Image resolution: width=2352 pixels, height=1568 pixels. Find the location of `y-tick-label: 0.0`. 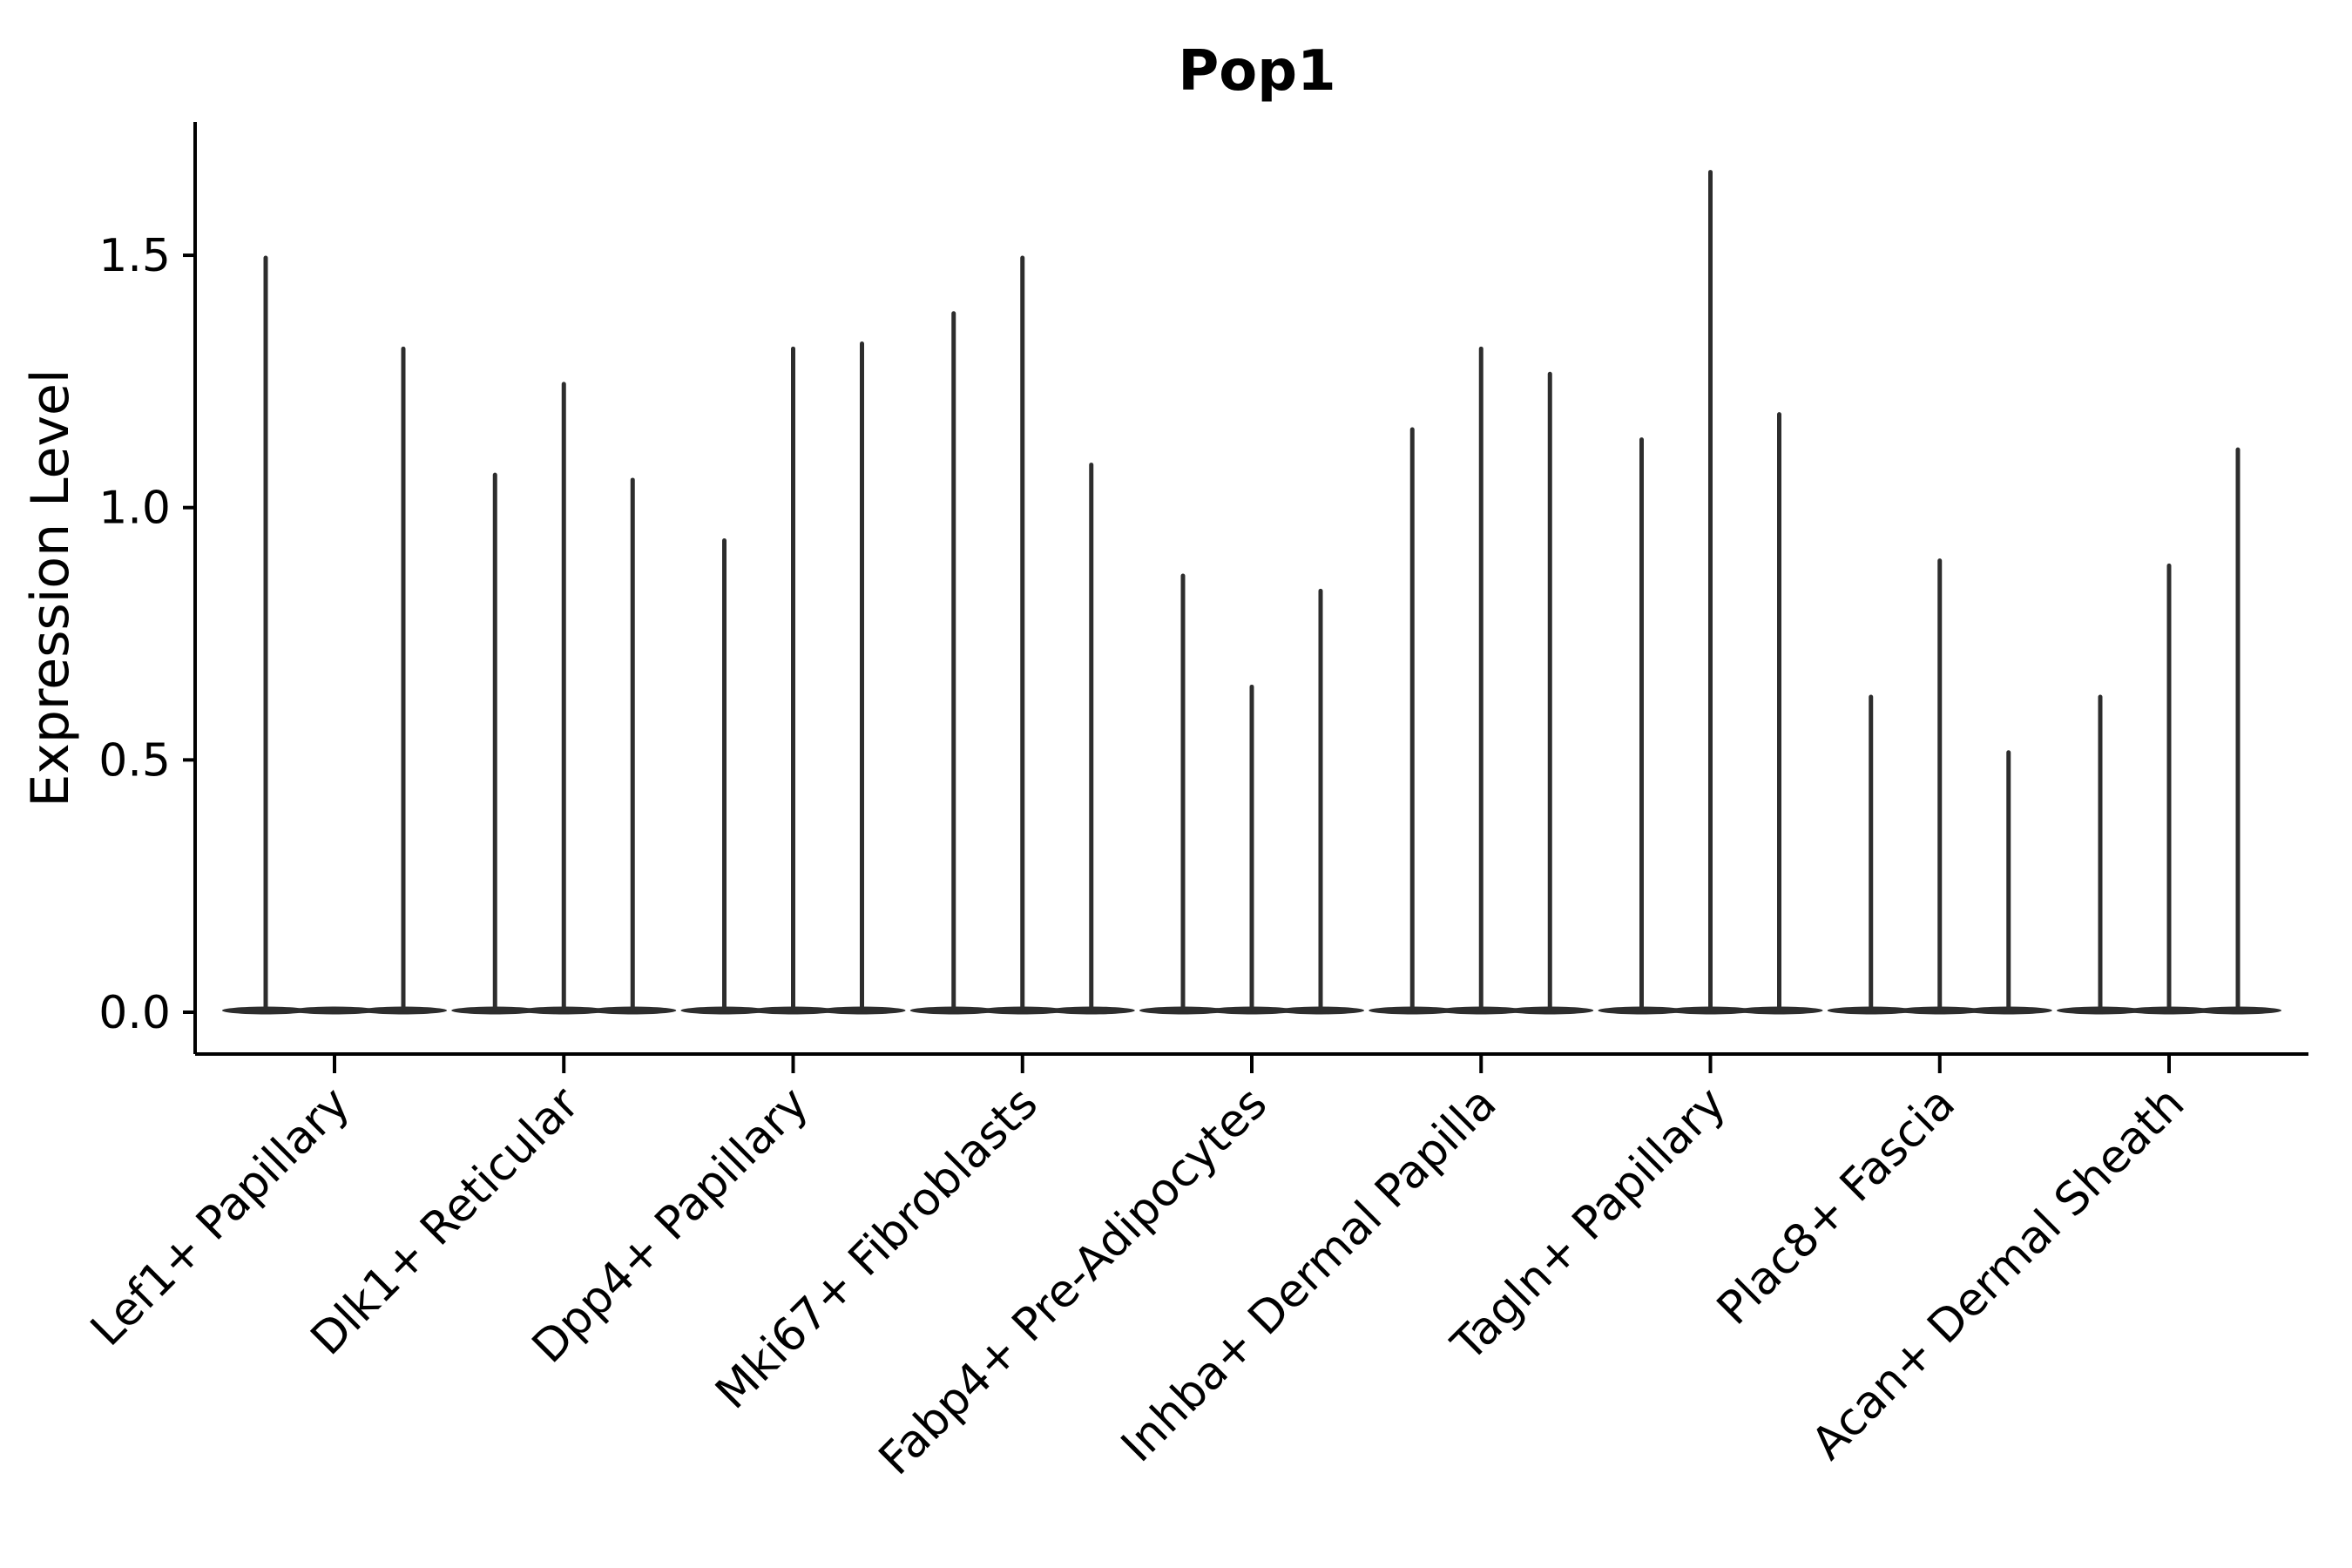

y-tick-label: 0.0 is located at coordinates (134, 1013).